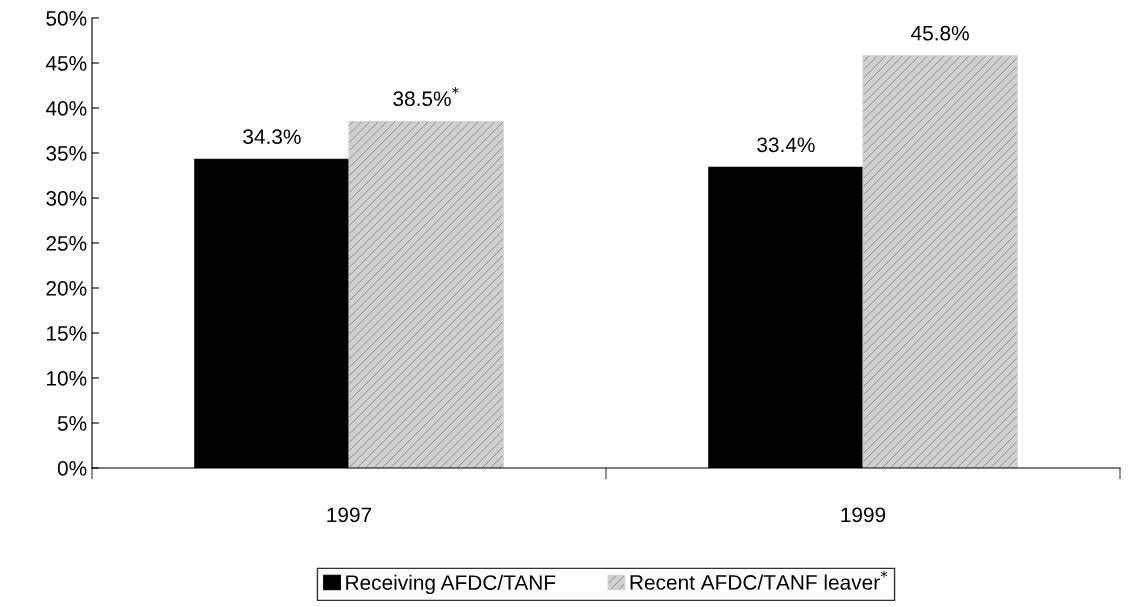 This screenshot has height=607, width=1143. I want to click on y-tick-label: 25%, so click(66, 243).